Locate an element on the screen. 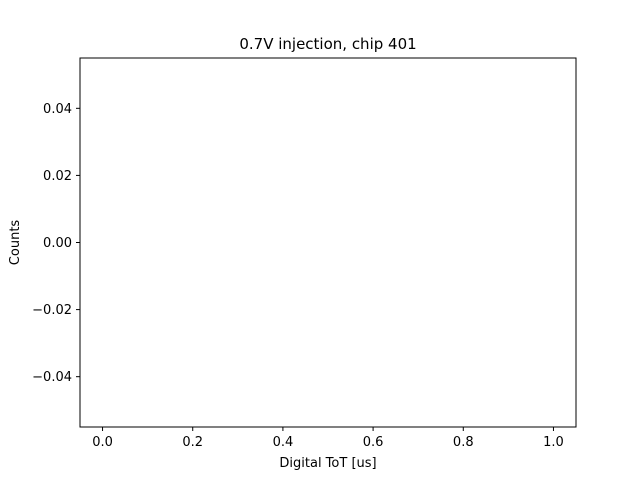 This screenshot has height=480, width=640. chart-title: 0.7V injection, chip 401 is located at coordinates (327, 44).